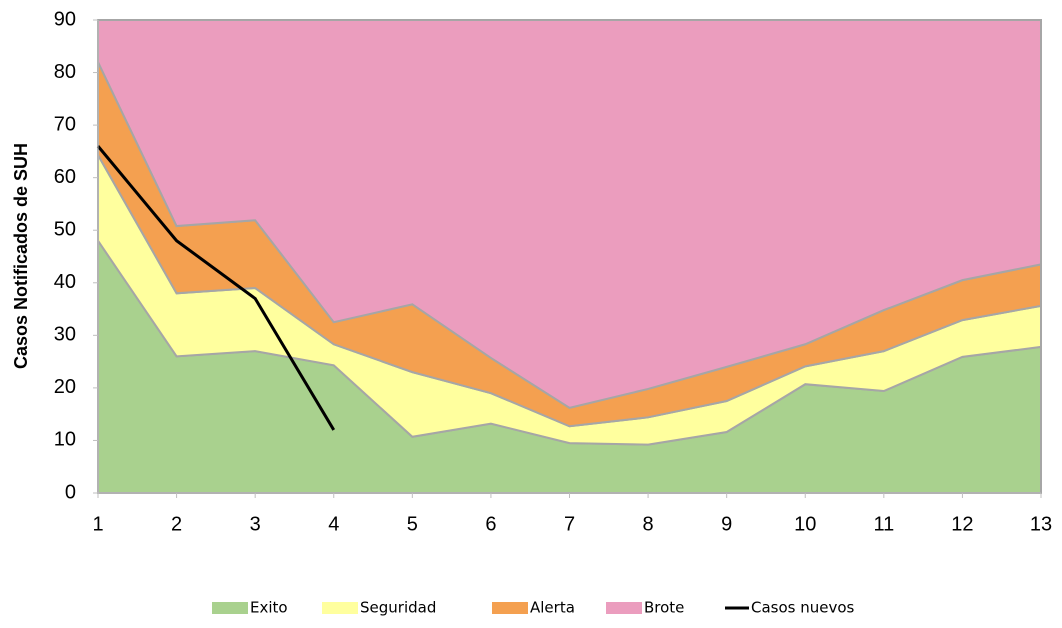 Image resolution: width=1062 pixels, height=628 pixels. I want to click on x-tick-label: 8, so click(648, 524).